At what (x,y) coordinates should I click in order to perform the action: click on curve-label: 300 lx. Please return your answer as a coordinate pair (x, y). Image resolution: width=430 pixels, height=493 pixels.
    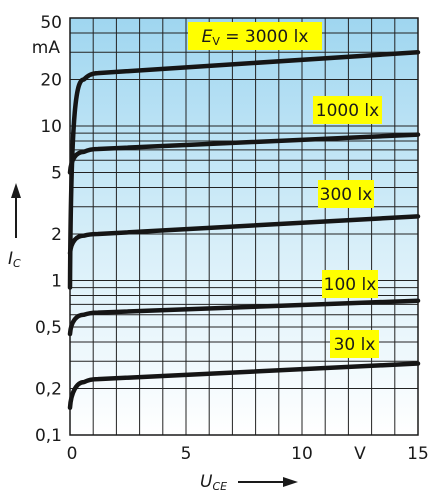
    Looking at the image, I should click on (346, 194).